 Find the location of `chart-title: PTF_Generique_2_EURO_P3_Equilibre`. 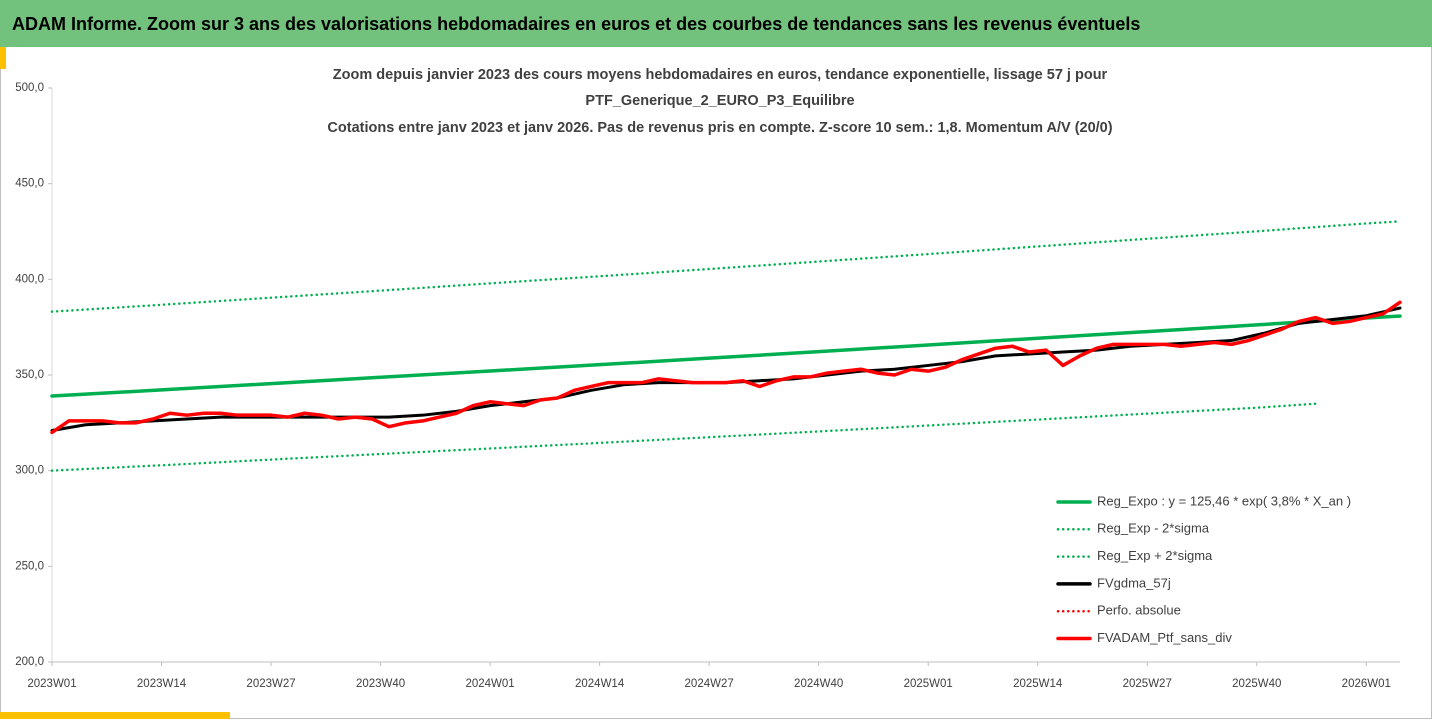

chart-title: PTF_Generique_2_EURO_P3_Equilibre is located at coordinates (719, 101).